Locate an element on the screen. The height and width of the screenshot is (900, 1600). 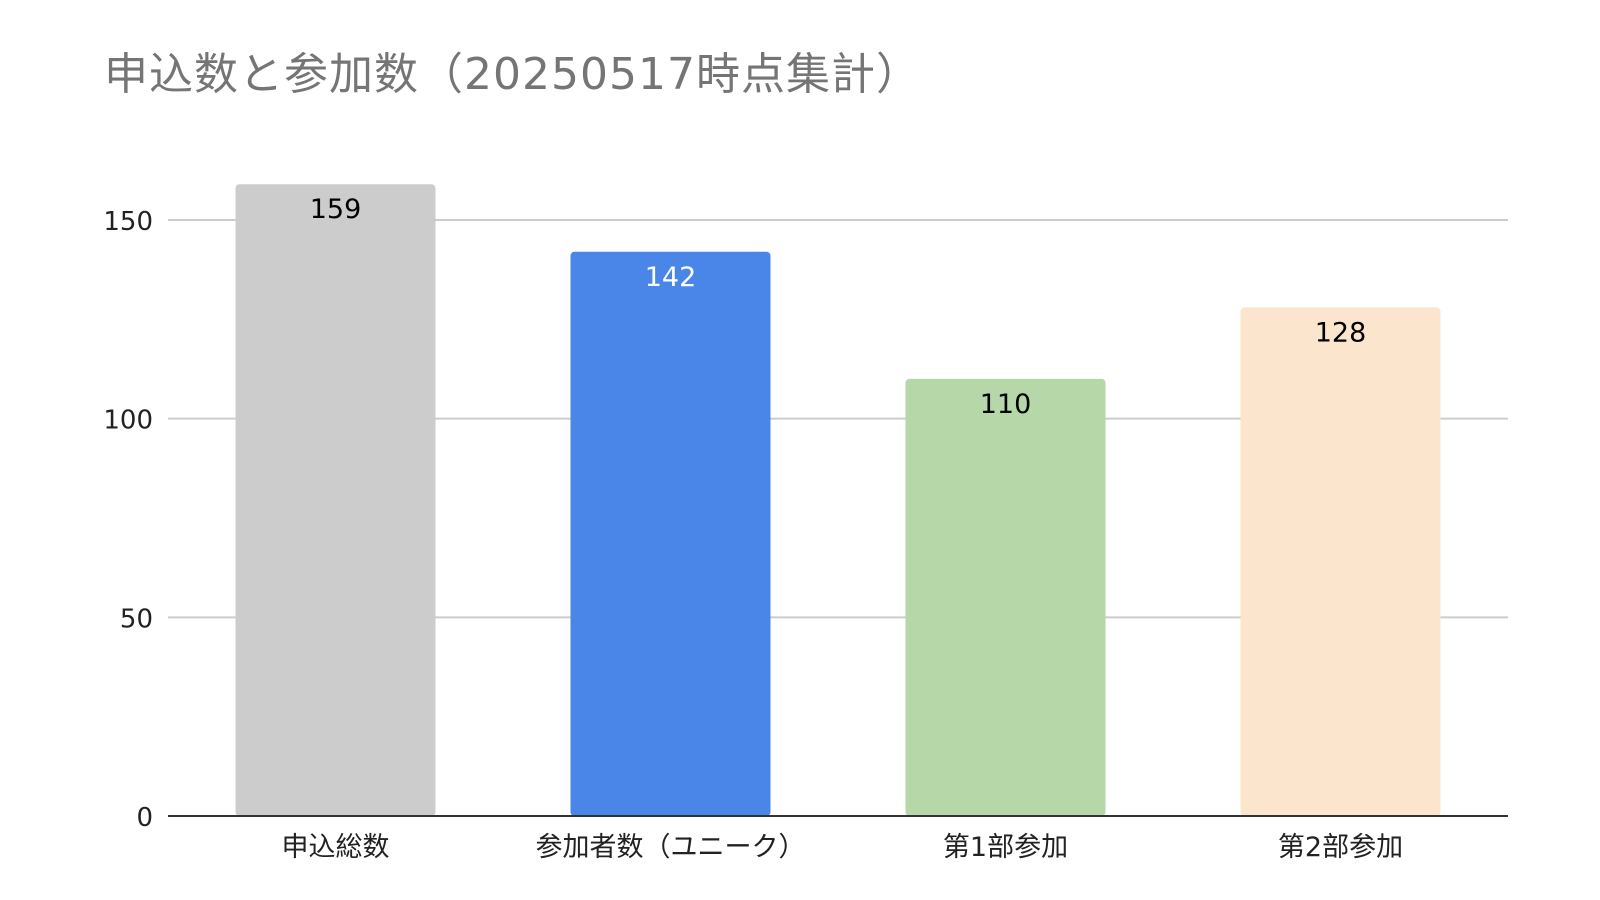
y-tick-label-0: 0 is located at coordinates (144, 818).